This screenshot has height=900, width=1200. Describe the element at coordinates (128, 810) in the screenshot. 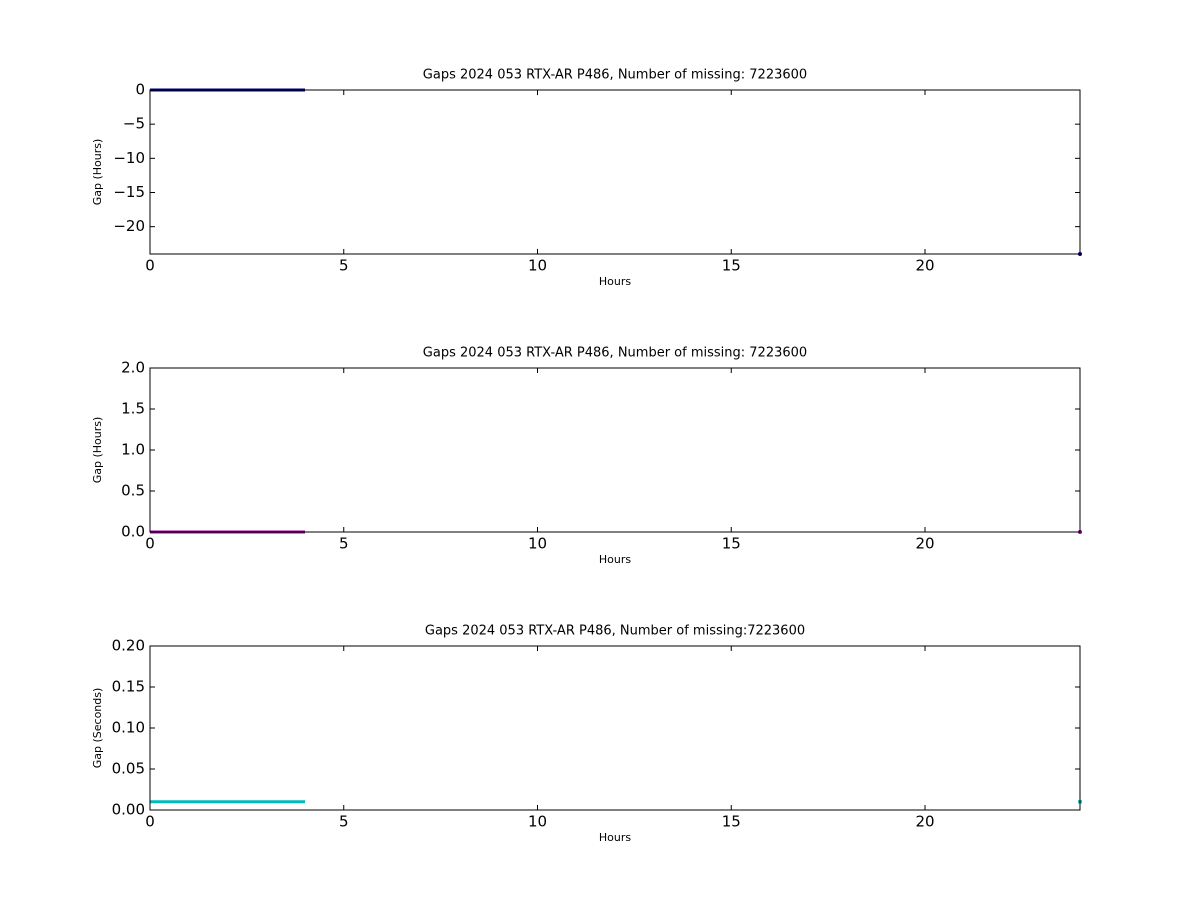

I see `y-tick-label: 0.00` at that location.